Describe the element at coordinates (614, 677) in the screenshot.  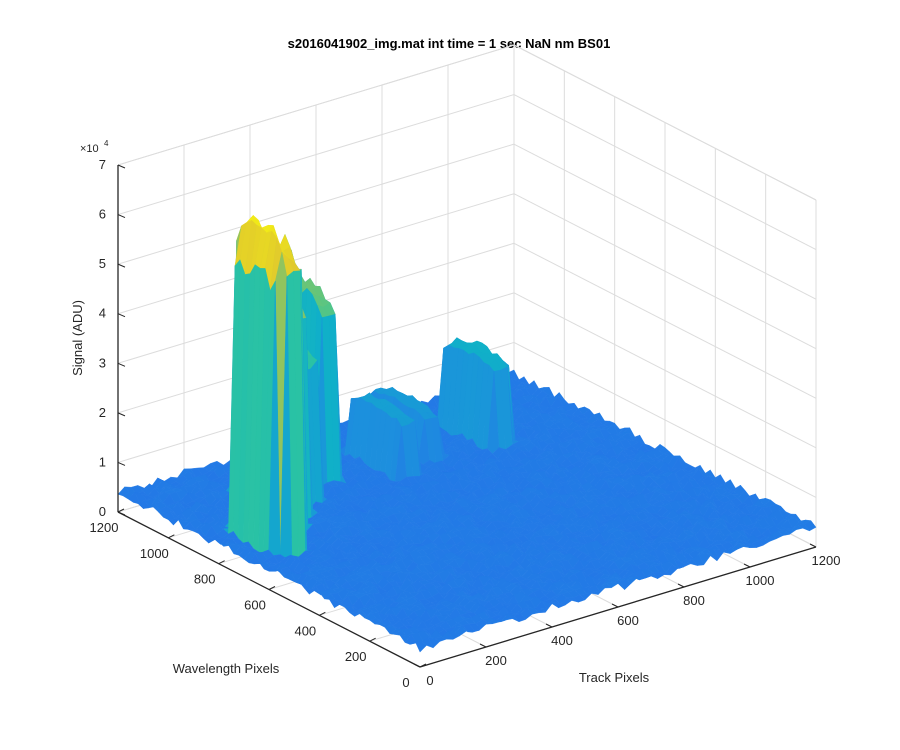
I see `x-axis-label: Track Pixels` at that location.